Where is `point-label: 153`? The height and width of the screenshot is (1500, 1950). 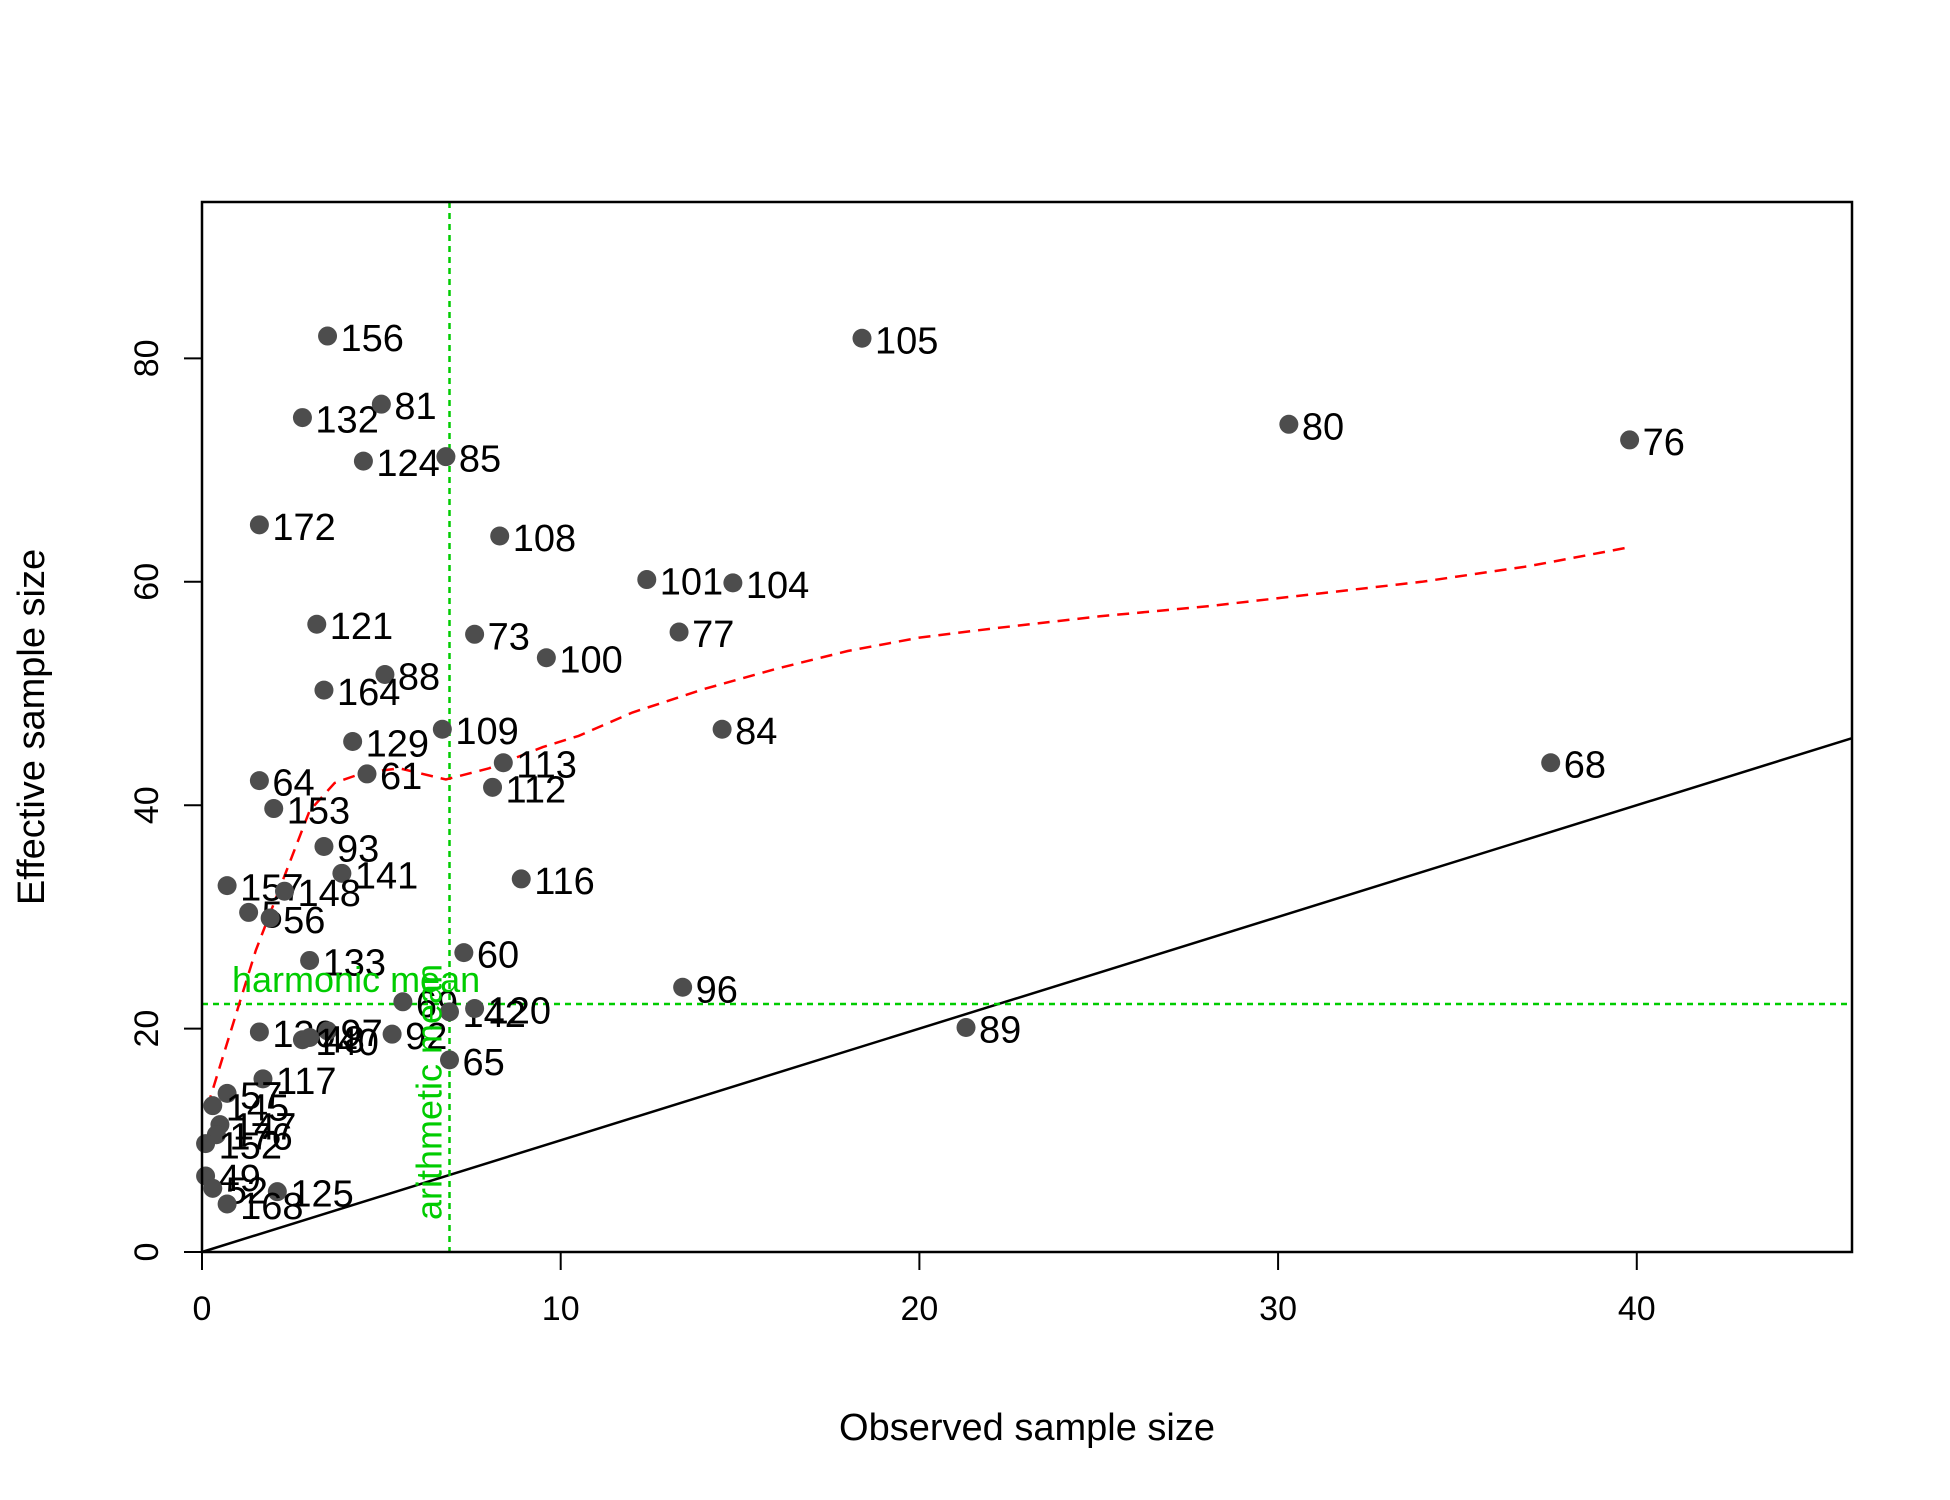
point-label: 153 is located at coordinates (318, 812).